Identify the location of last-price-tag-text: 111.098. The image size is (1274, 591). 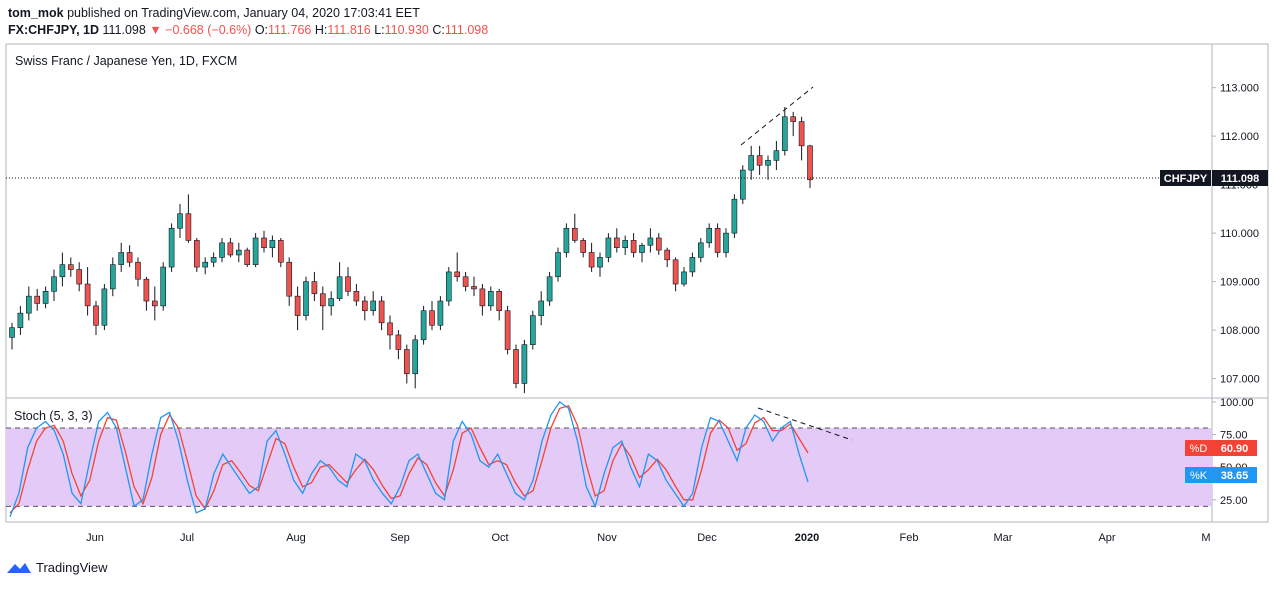
(1240, 179).